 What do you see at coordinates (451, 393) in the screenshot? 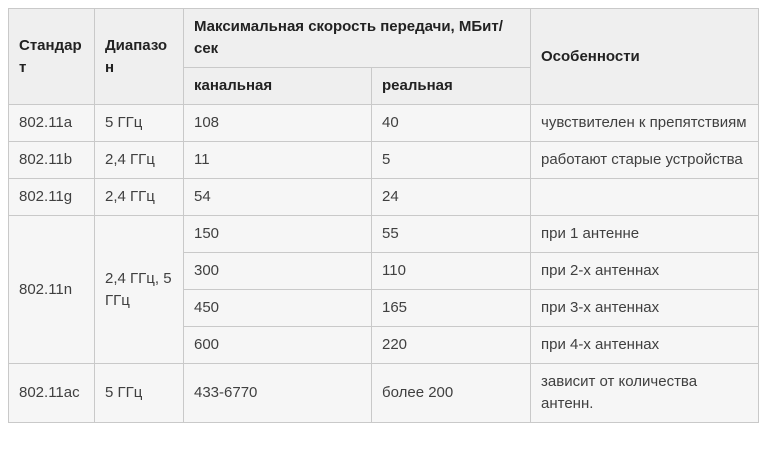
I see `cell-real-speed: более 200` at bounding box center [451, 393].